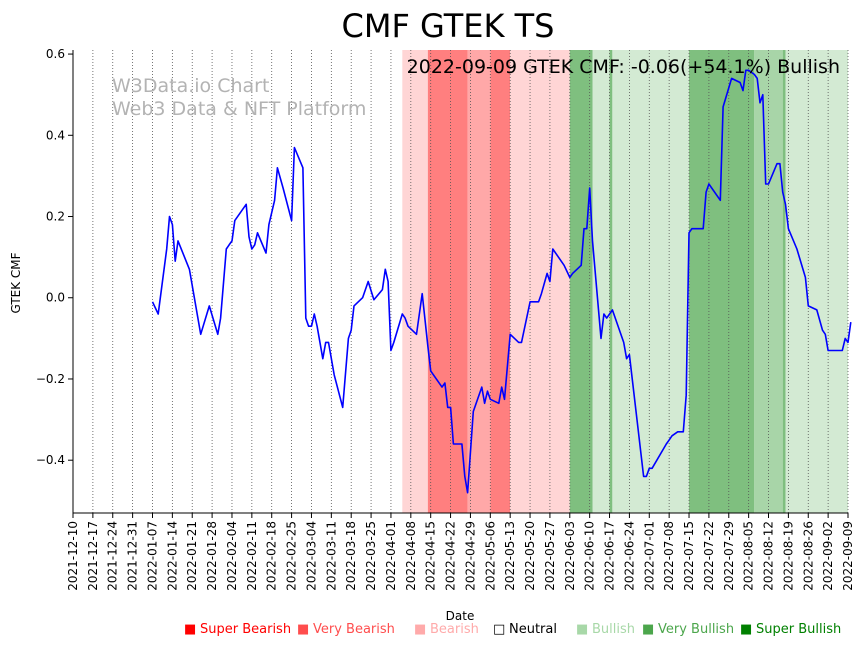 This screenshot has height=646, width=864. Describe the element at coordinates (479, 281) in the screenshot. I see `band-very-bearish` at that location.